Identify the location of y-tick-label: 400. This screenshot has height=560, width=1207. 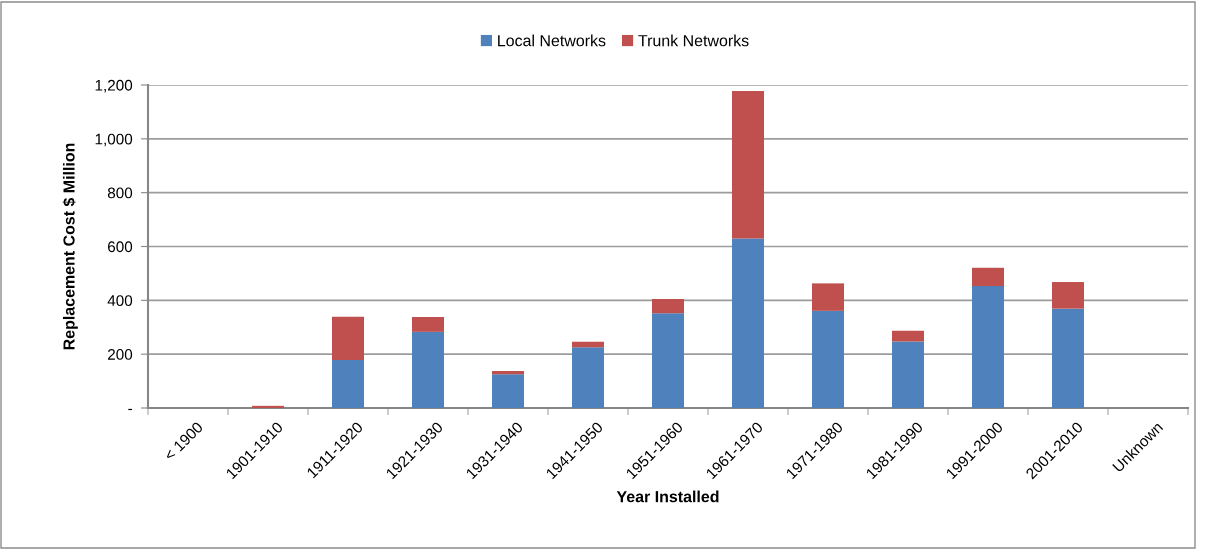
(120, 301).